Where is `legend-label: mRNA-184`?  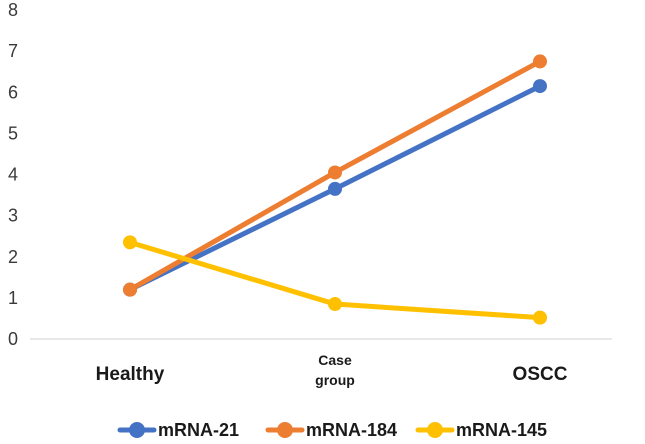
legend-label: mRNA-184 is located at coordinates (351, 430).